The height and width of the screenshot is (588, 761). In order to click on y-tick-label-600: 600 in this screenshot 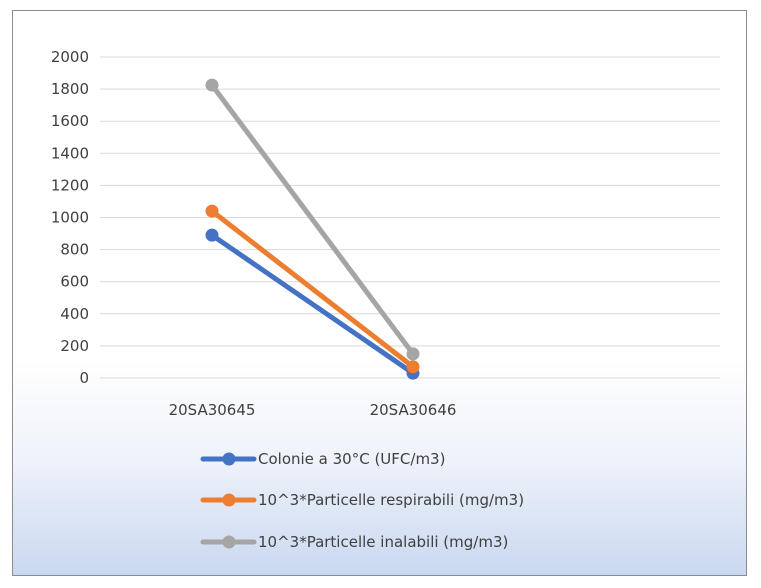, I will do `click(74, 282)`.